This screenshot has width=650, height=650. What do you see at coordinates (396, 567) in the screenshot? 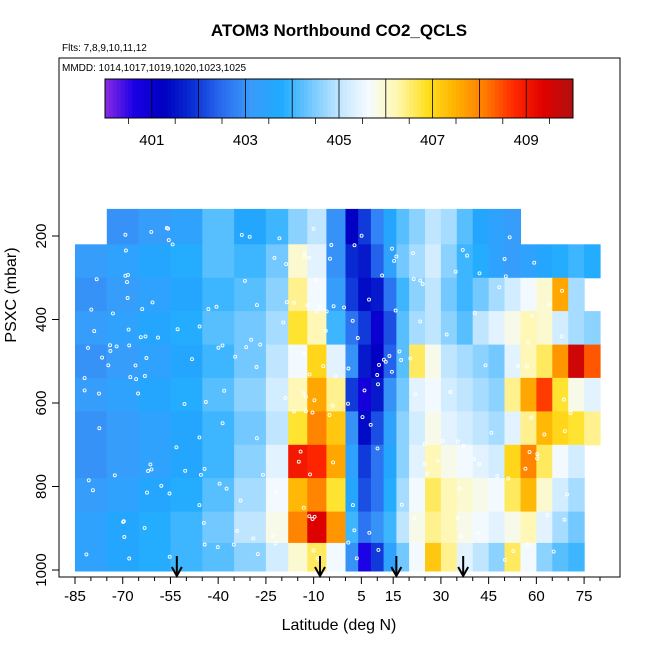
I see `down-arrow-icon` at bounding box center [396, 567].